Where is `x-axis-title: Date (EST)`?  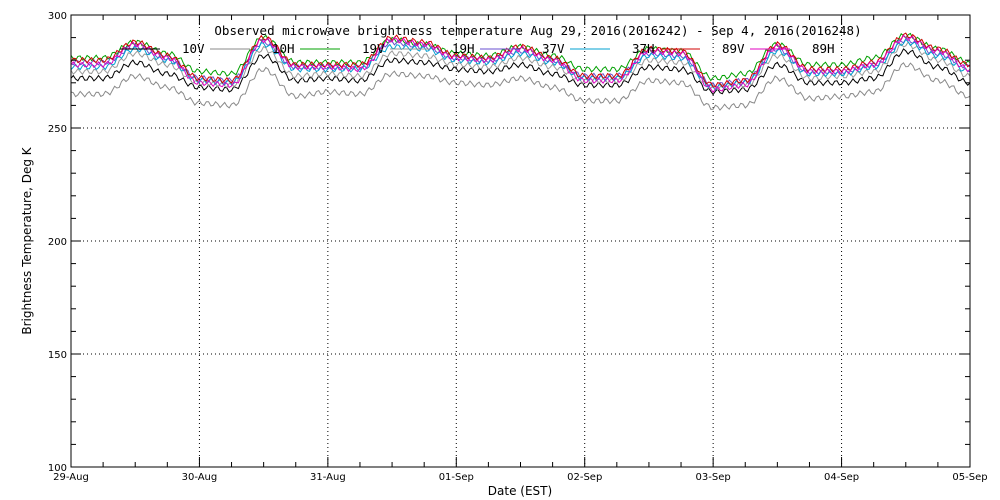 x-axis-title: Date (EST) is located at coordinates (520, 491).